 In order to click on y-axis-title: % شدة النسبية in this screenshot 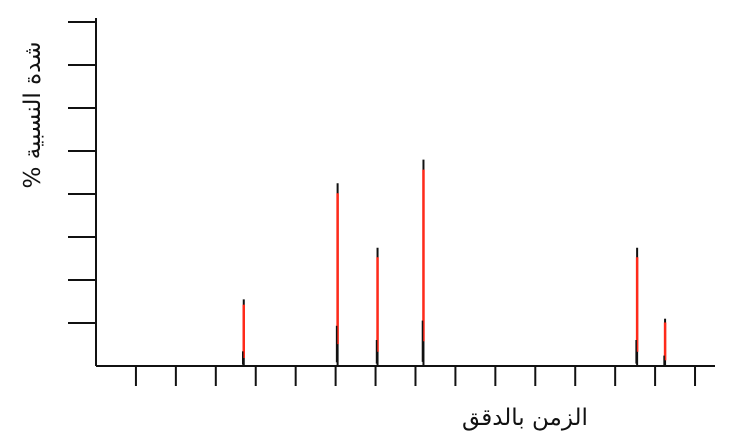, I will do `click(33, 115)`.